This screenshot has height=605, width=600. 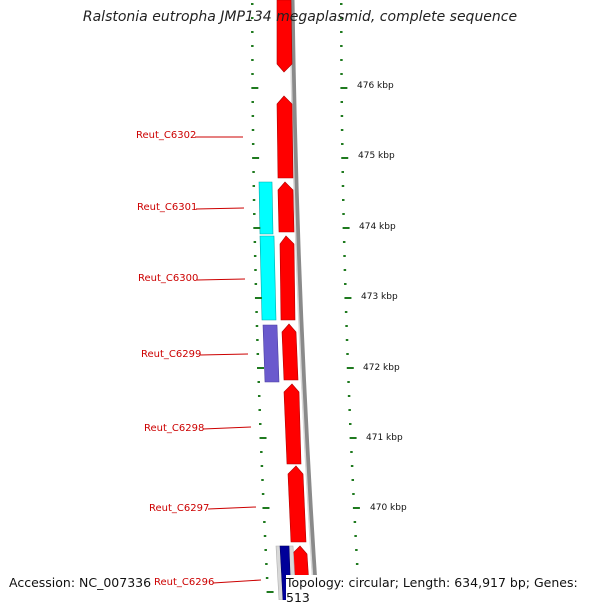 I want to click on kbp-label-473: 473 kbp, so click(x=379, y=297).